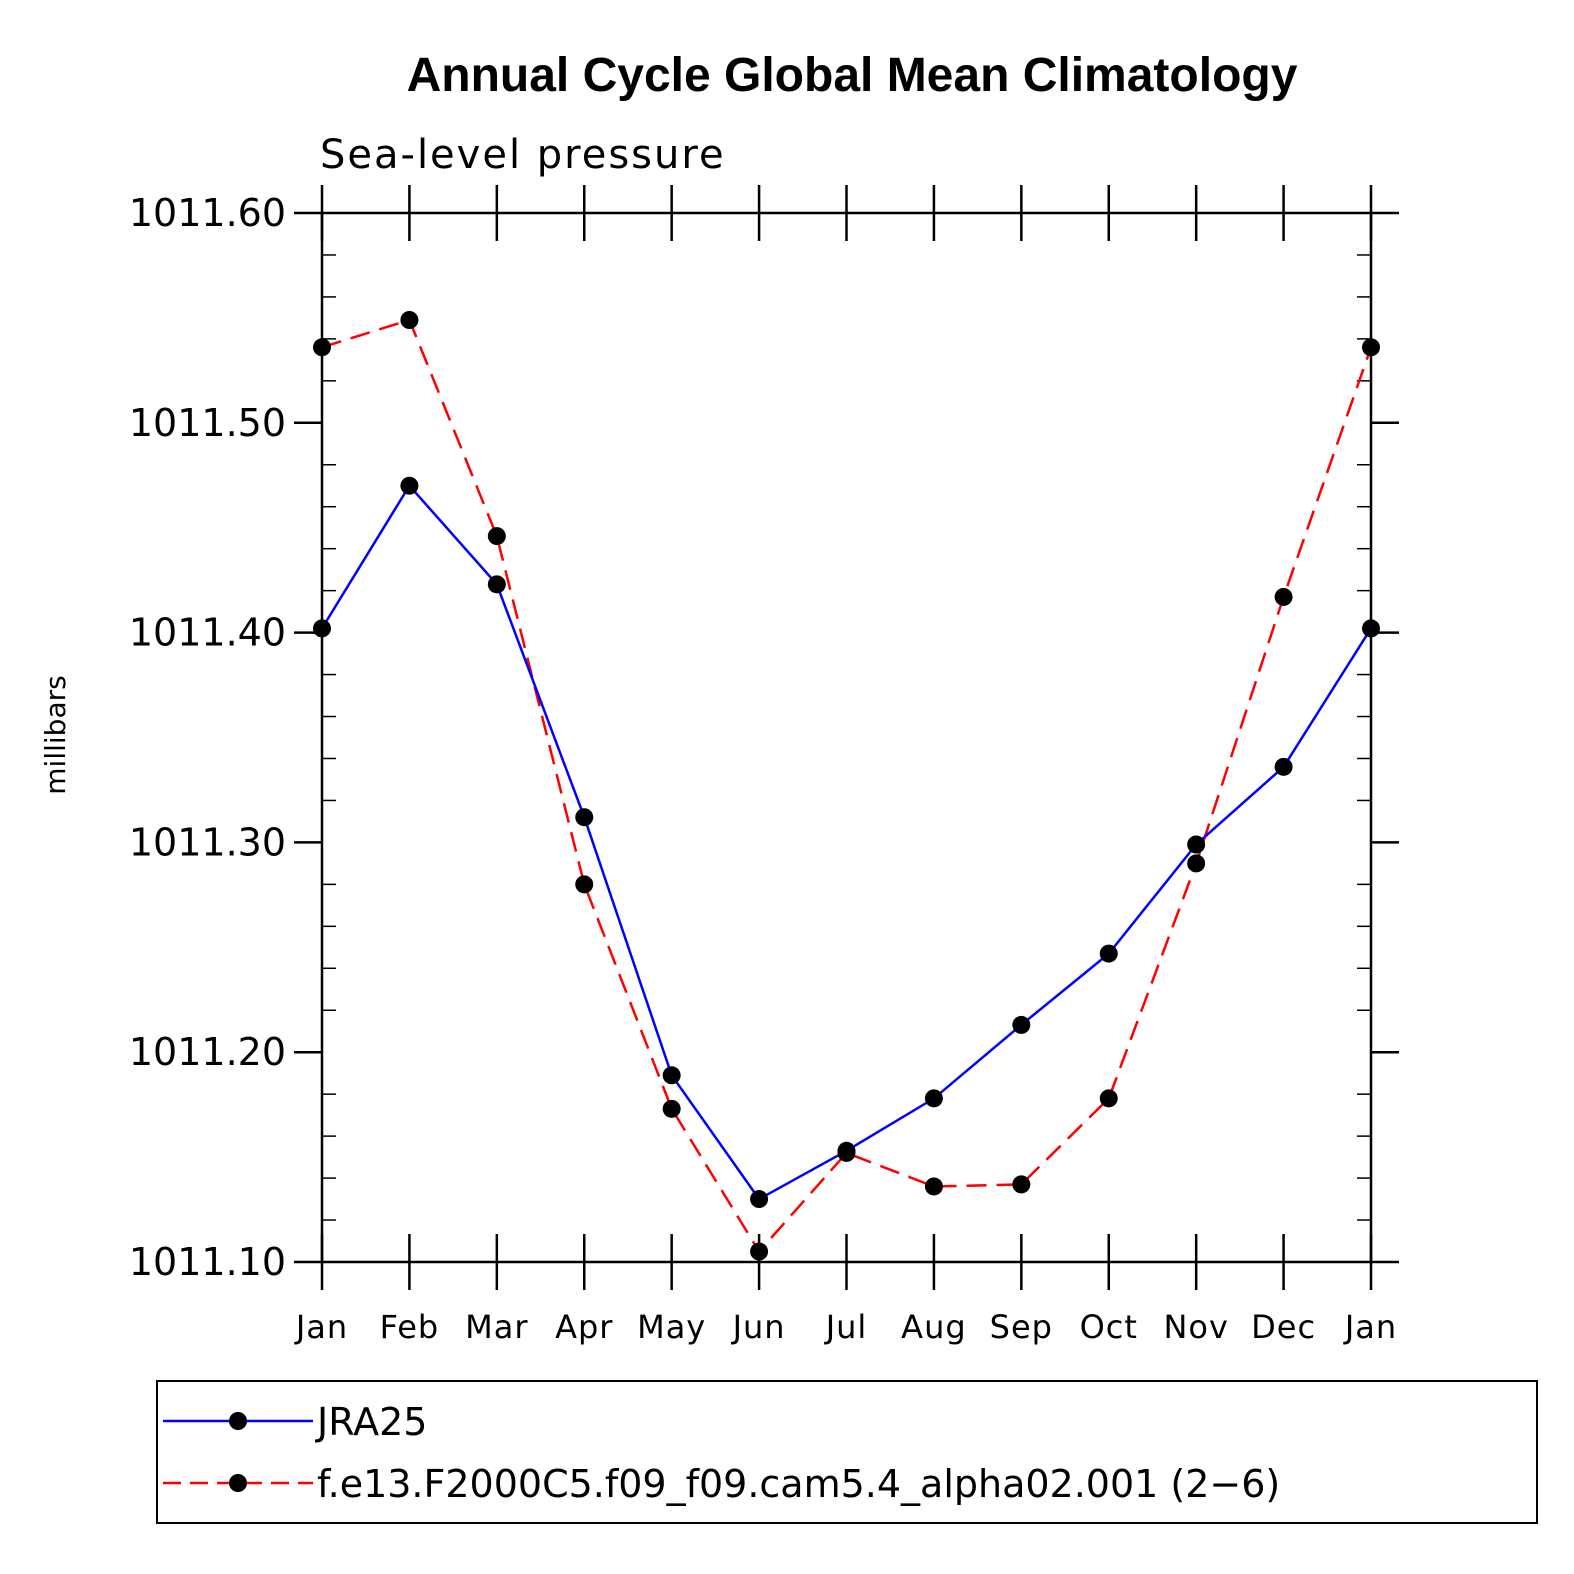  I want to click on x-tick-label: Jul, so click(846, 1327).